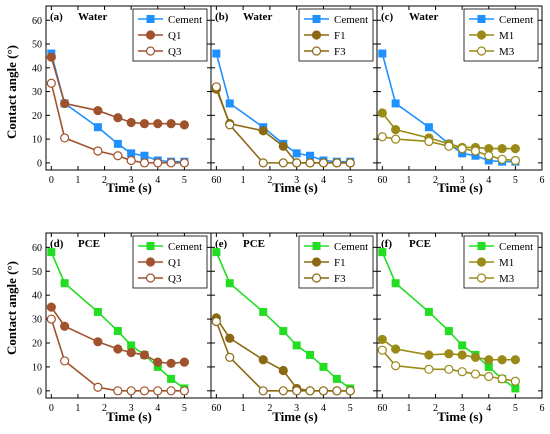 The height and width of the screenshot is (434, 550). I want to click on y-tick-label: 30, so click(37, 92).